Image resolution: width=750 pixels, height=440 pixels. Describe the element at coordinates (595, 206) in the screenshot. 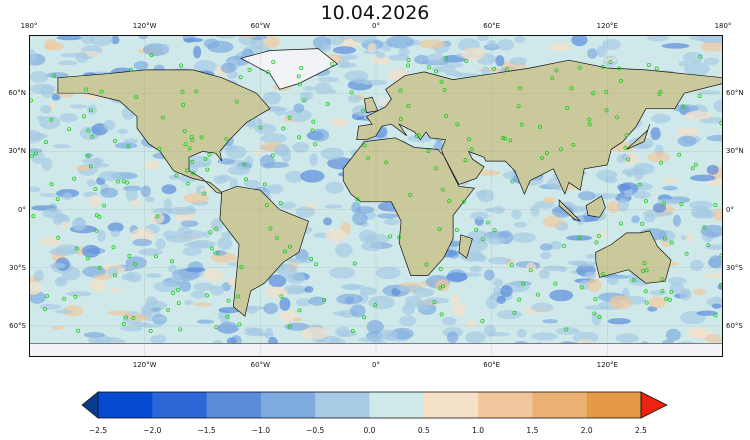

I see `landmass-borneo` at that location.